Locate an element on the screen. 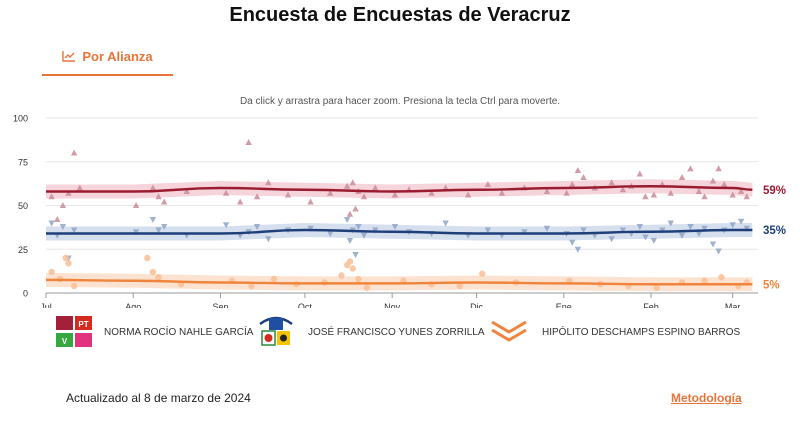 This screenshot has width=800, height=431. x-tick-label: Feb is located at coordinates (651, 305).